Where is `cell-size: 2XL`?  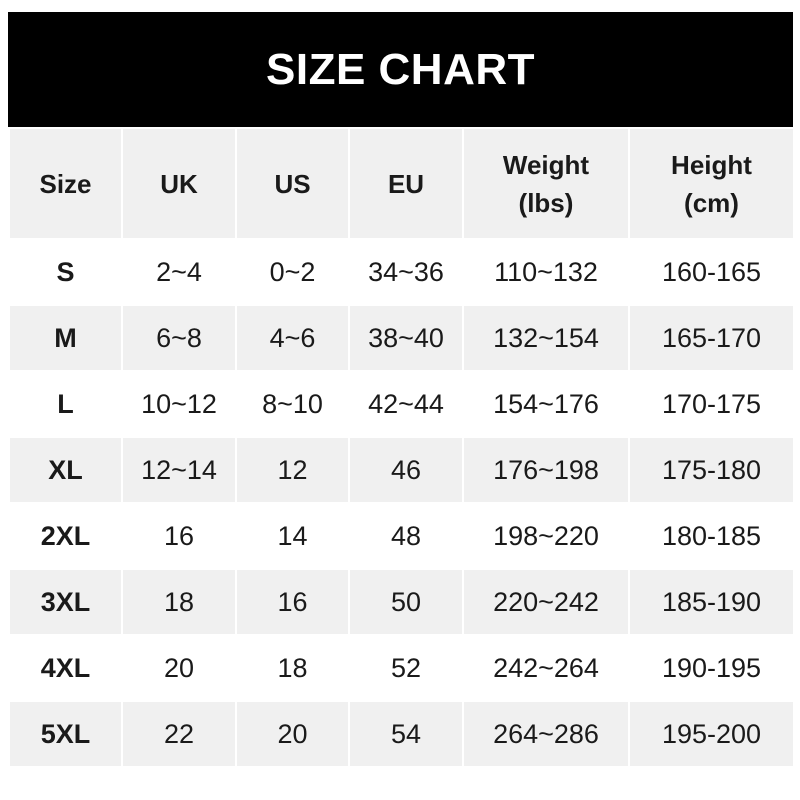 cell-size: 2XL is located at coordinates (65, 536).